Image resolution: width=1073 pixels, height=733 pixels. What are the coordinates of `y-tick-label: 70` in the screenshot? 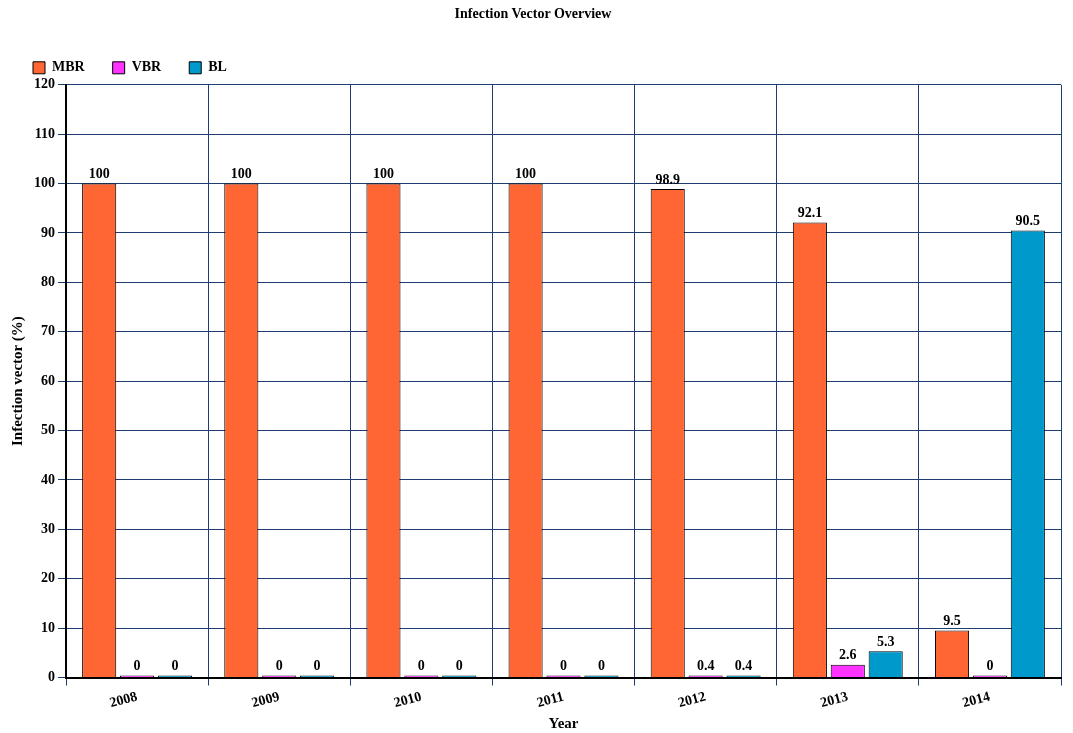 It's located at (48, 331).